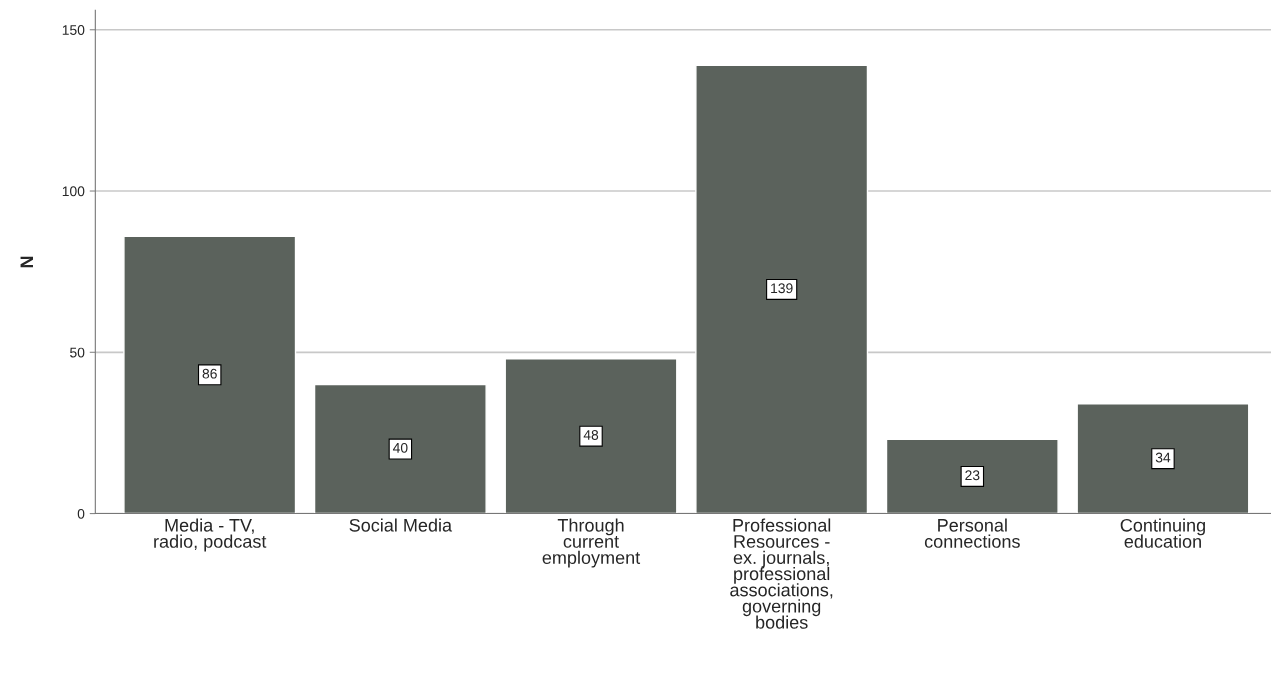  I want to click on data-label: 23, so click(972, 475).